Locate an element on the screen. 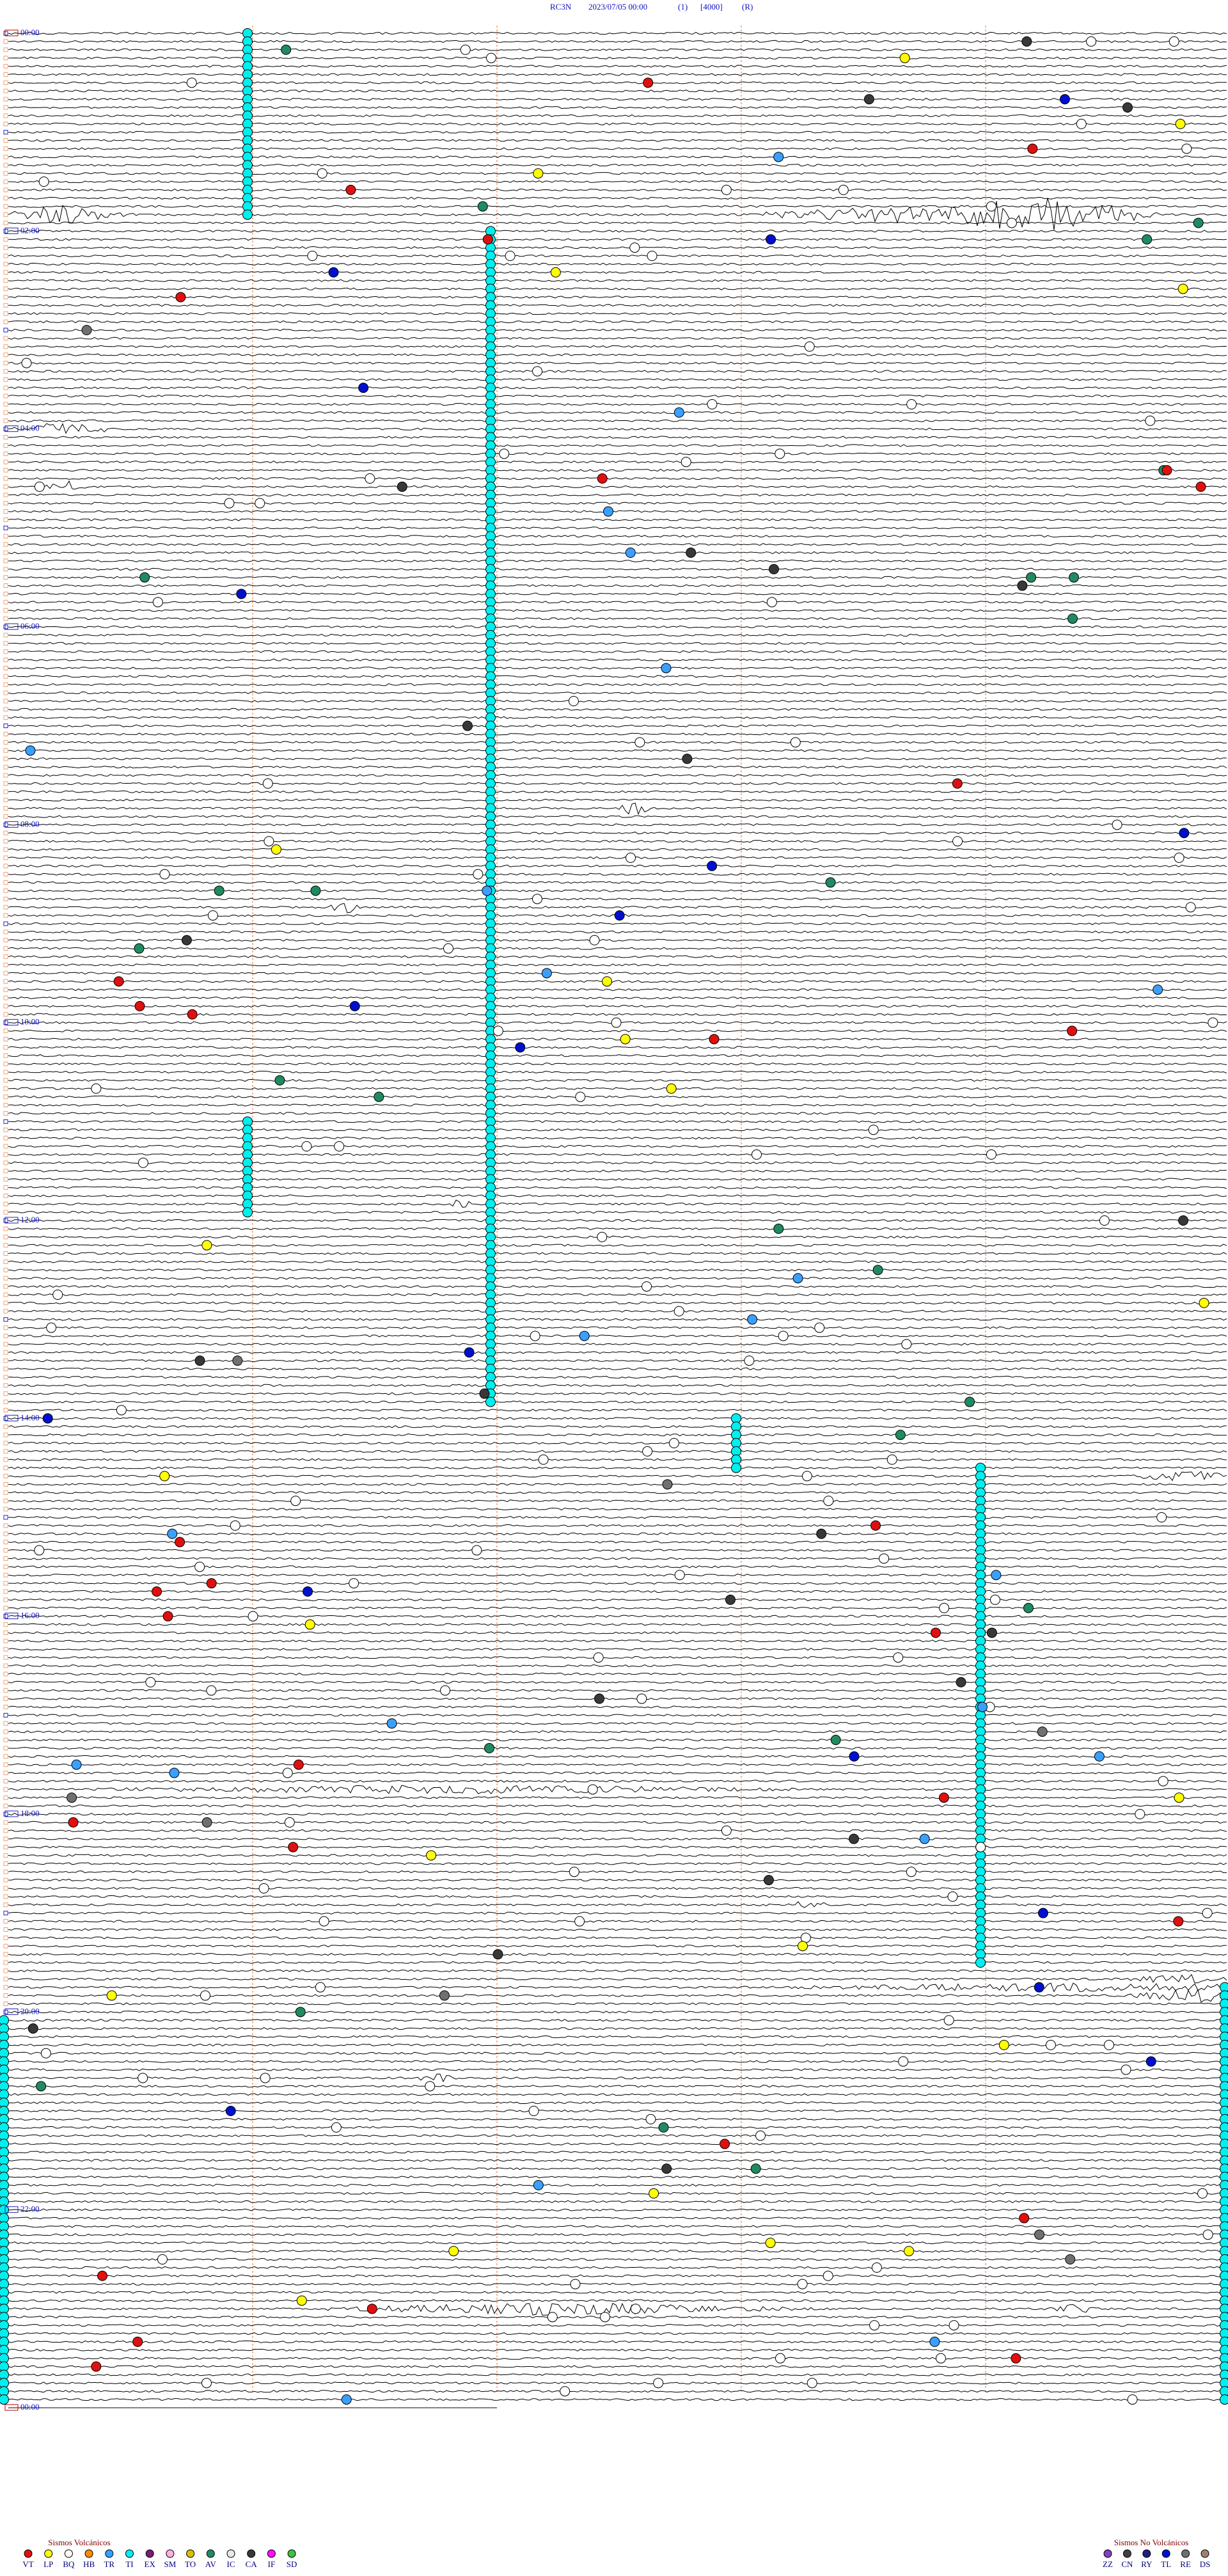 This screenshot has width=1228, height=2576. hour-label: 04:00 is located at coordinates (30, 428).